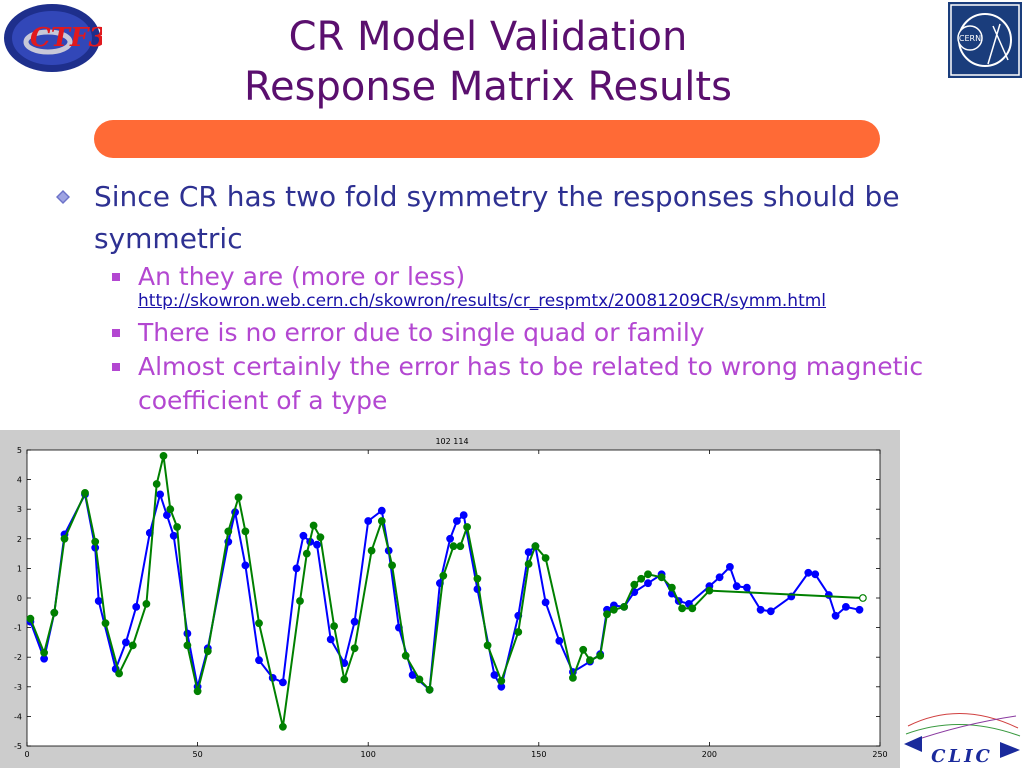 The height and width of the screenshot is (772, 1024). I want to click on bullet-sub-1-text: An they are (more or less), so click(302, 276).